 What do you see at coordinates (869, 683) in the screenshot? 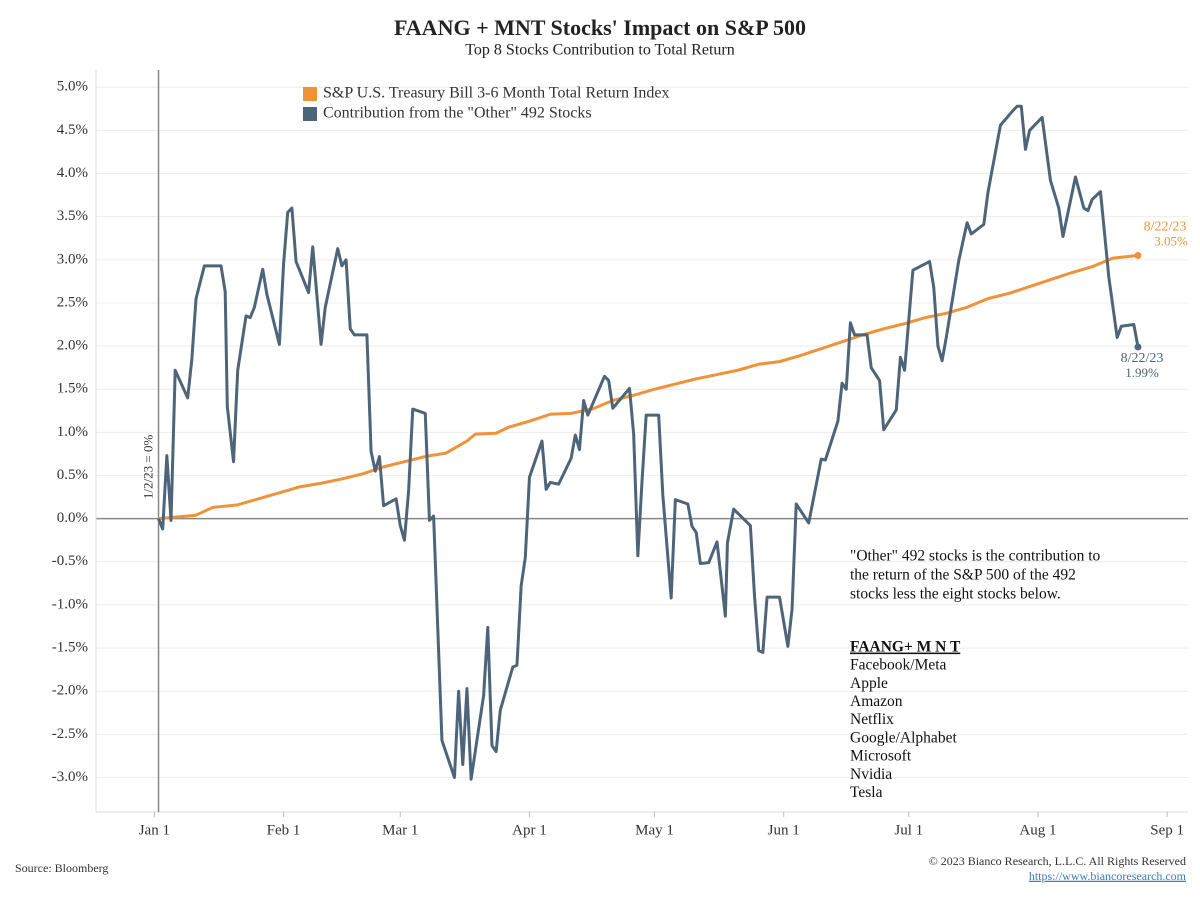
I see `faang-item: Apple` at bounding box center [869, 683].